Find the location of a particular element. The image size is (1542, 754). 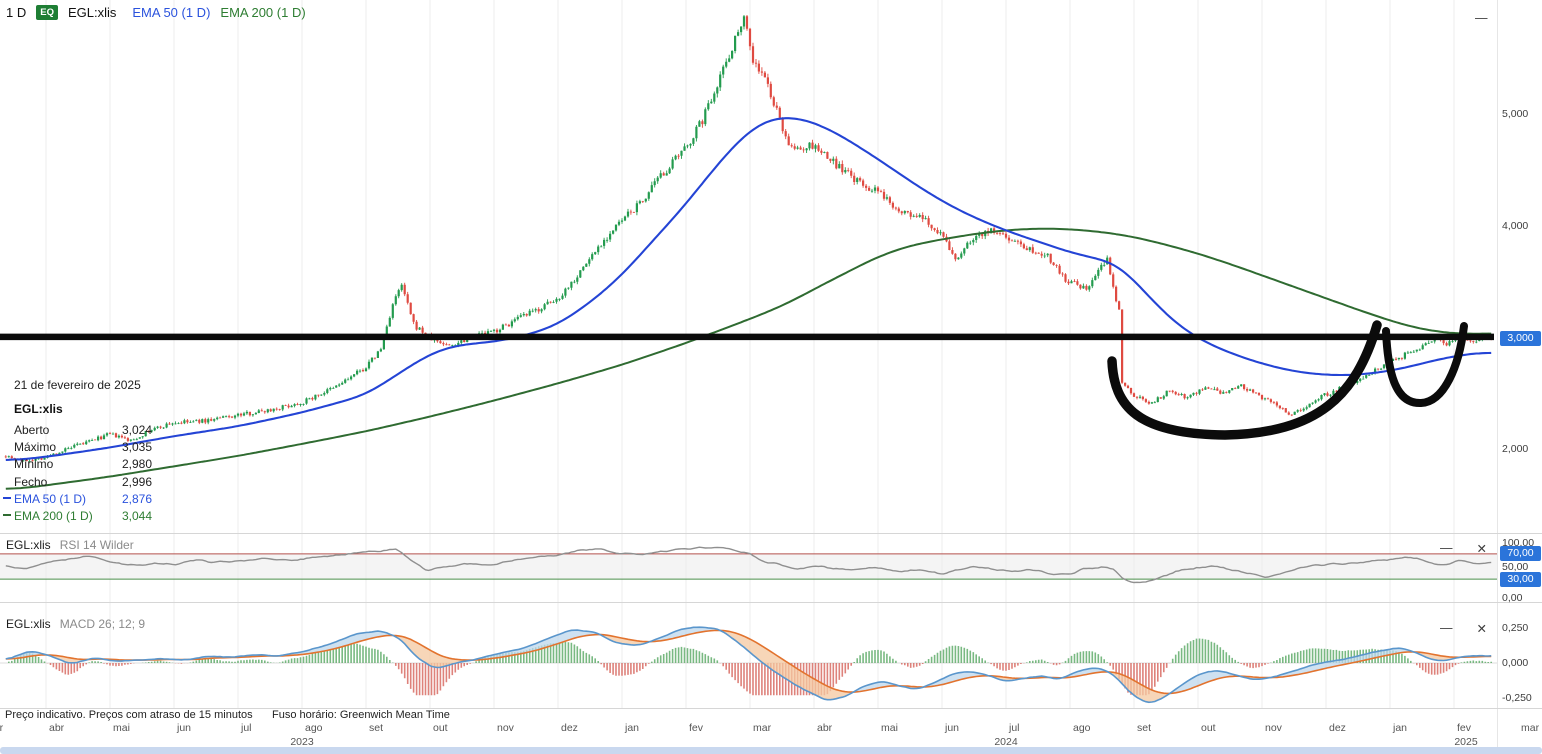

year-label: 2024 is located at coordinates (1006, 742).